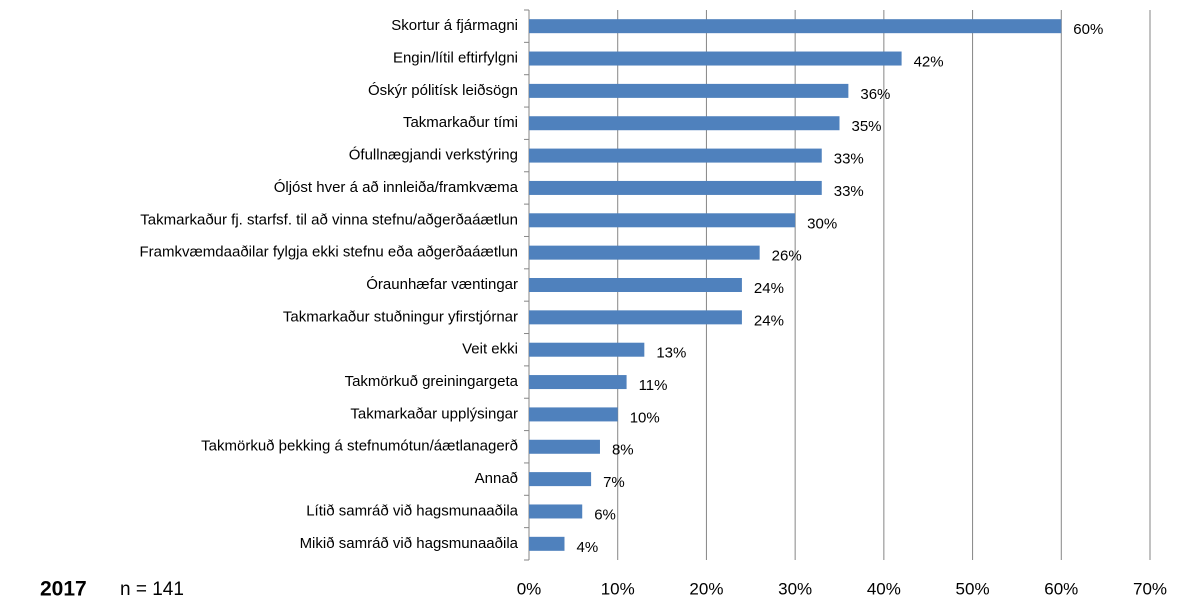 This screenshot has width=1179, height=604. What do you see at coordinates (442, 284) in the screenshot?
I see `y-tick-label: Óraunhæfar væntingar` at bounding box center [442, 284].